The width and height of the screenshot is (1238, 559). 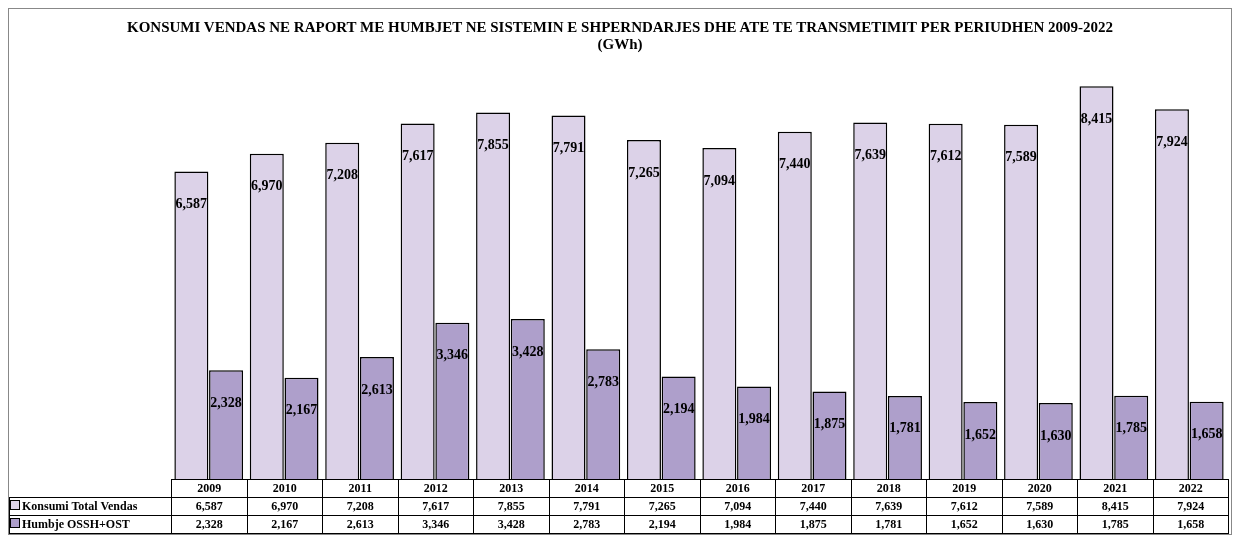 What do you see at coordinates (568, 148) in the screenshot?
I see `text: 7,791` at bounding box center [568, 148].